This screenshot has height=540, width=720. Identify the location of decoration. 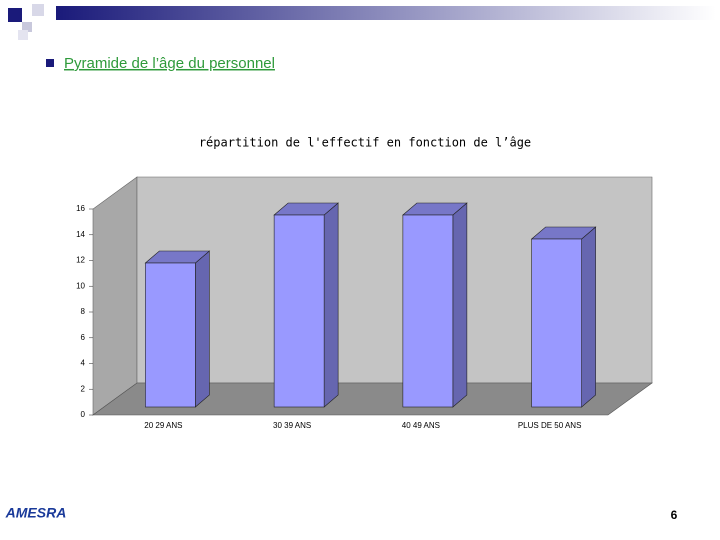
(362, 22).